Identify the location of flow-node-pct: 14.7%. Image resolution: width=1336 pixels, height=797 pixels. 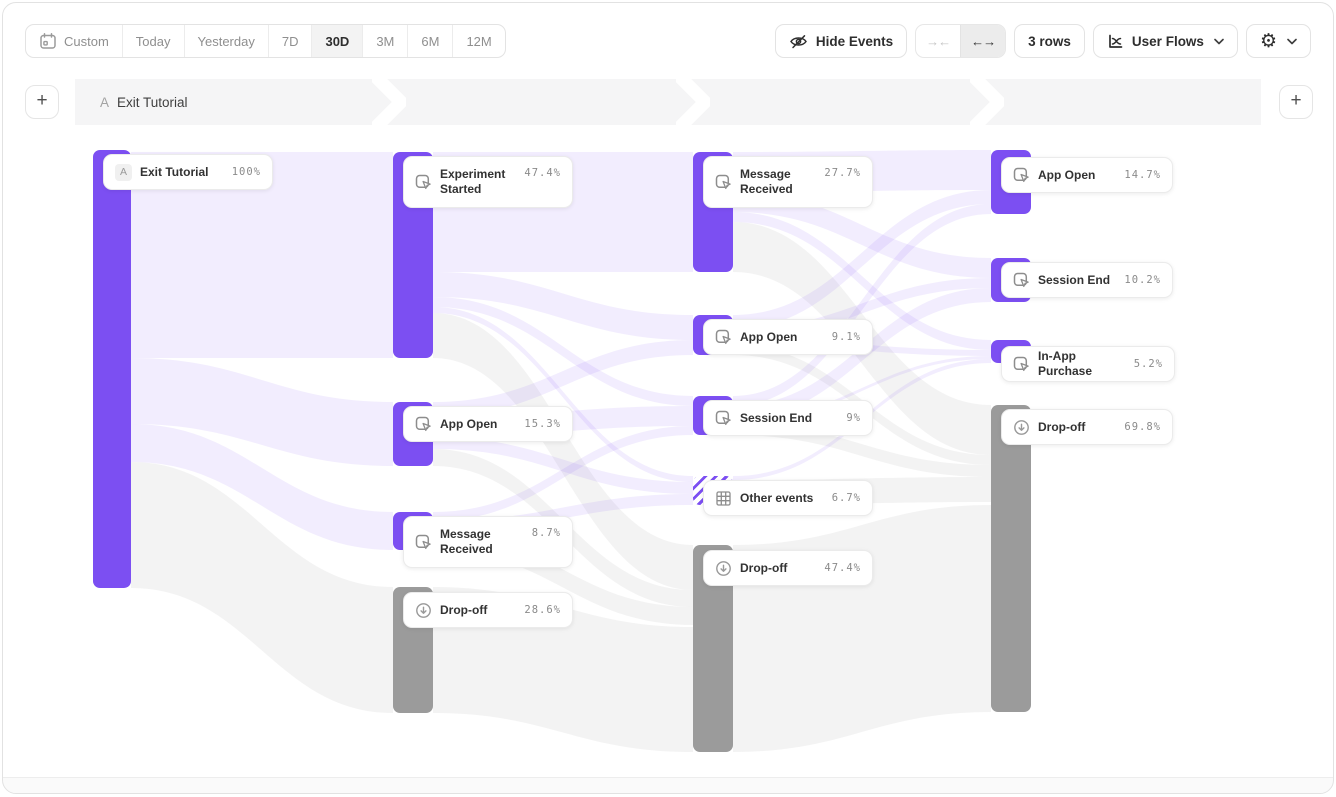
(1142, 175).